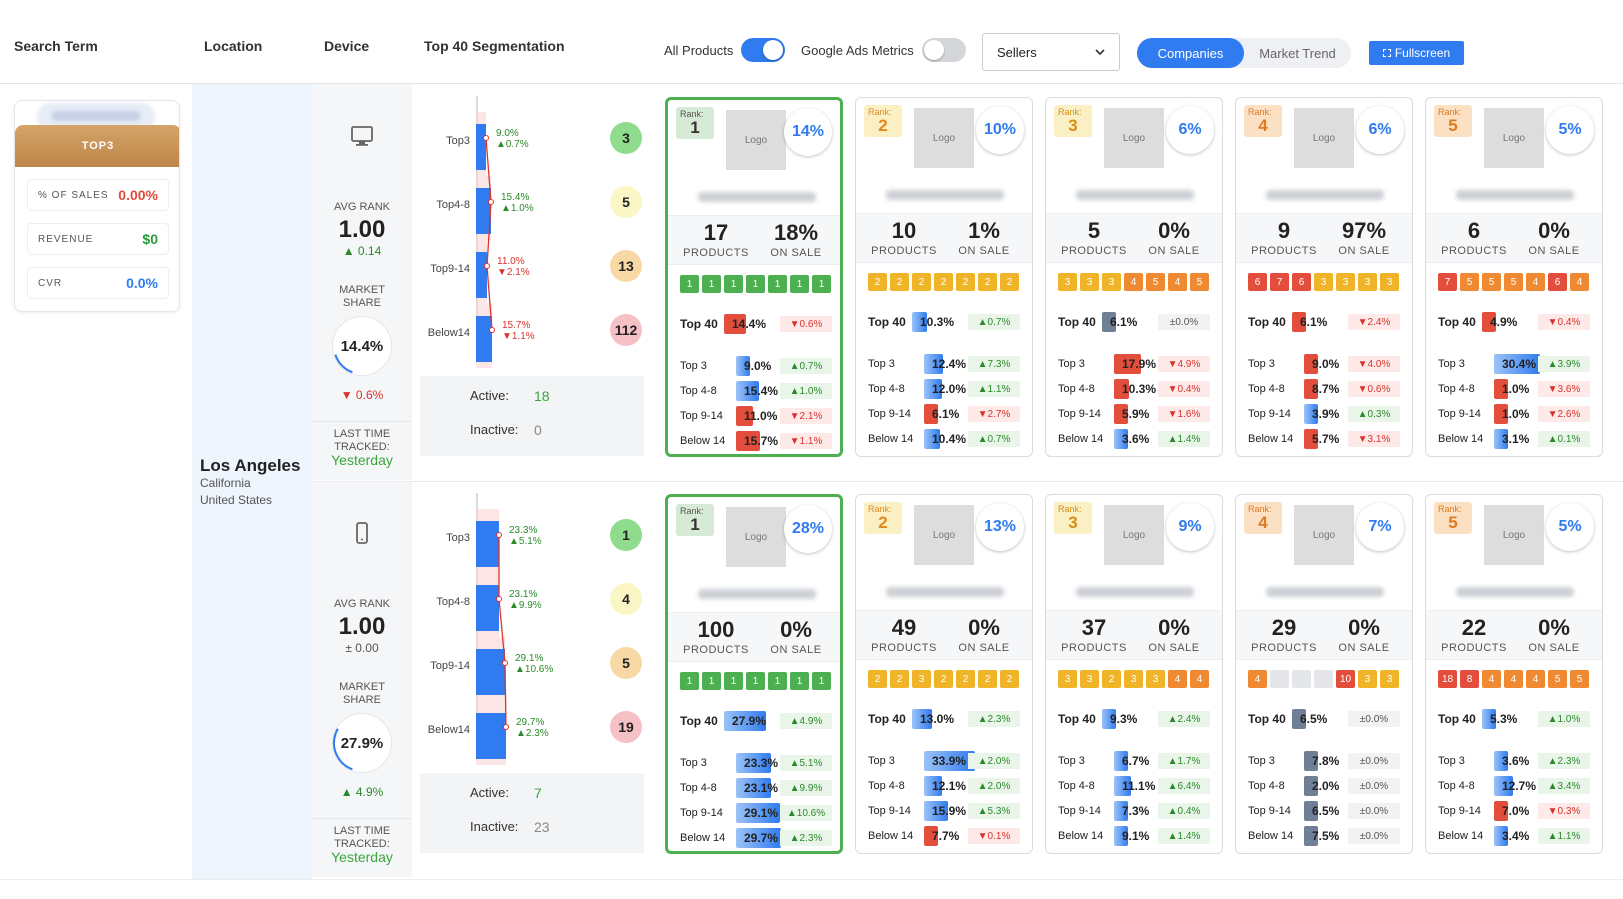 The height and width of the screenshot is (899, 1623). What do you see at coordinates (97, 206) in the screenshot?
I see `search-term-card: TOP3 % OF SALES 0.00% REVENUE $0 CVR 0.0%` at bounding box center [97, 206].